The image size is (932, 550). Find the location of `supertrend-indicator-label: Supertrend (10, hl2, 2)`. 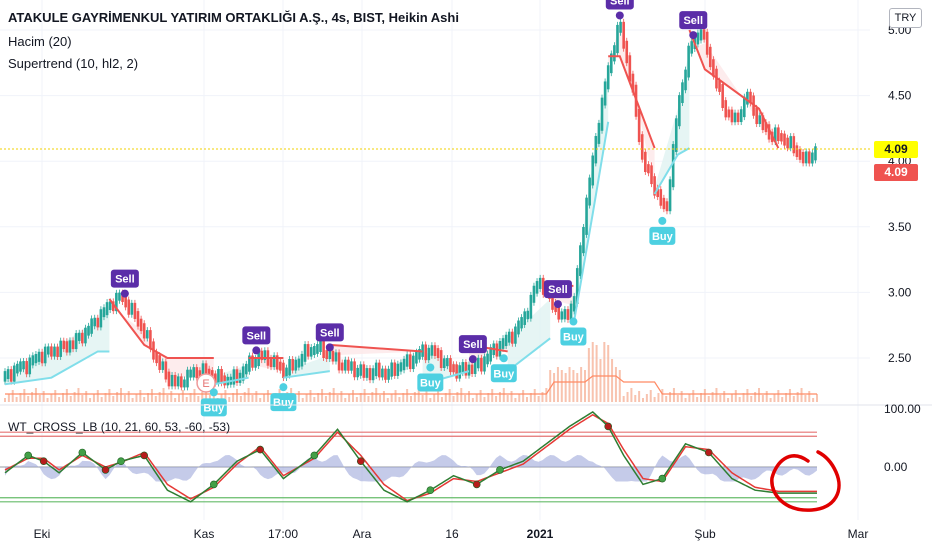

supertrend-indicator-label: Supertrend (10, hl2, 2) is located at coordinates (73, 63).